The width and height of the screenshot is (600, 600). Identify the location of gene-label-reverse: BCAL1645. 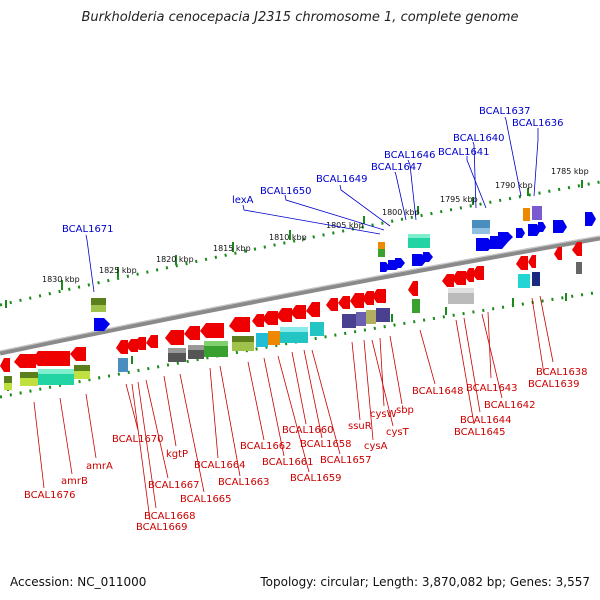
(480, 432).